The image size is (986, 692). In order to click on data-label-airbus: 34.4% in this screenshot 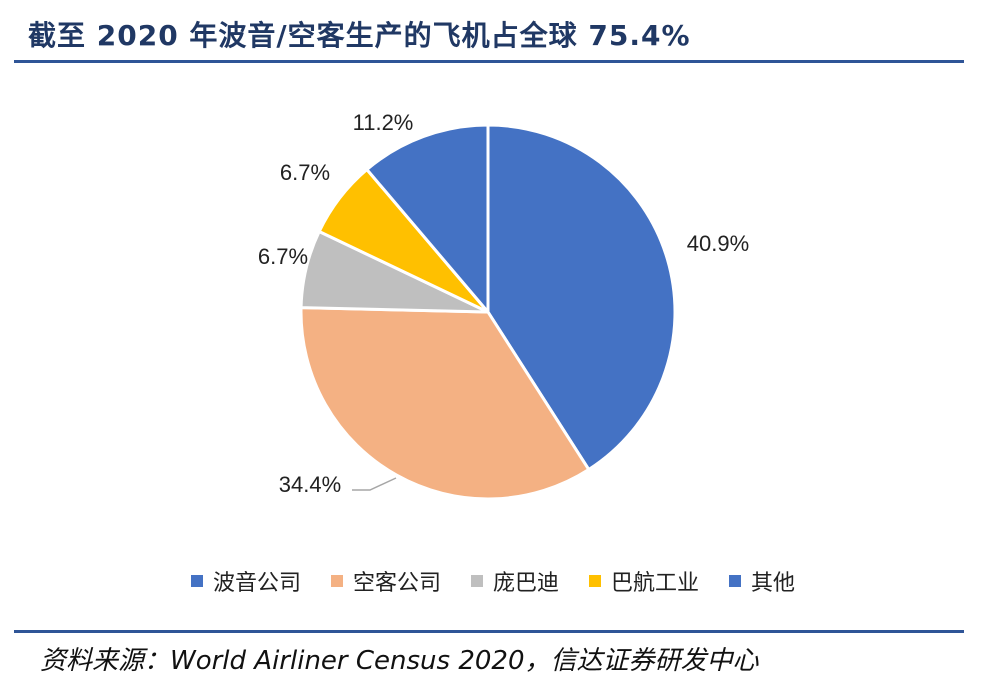, I will do `click(310, 484)`.